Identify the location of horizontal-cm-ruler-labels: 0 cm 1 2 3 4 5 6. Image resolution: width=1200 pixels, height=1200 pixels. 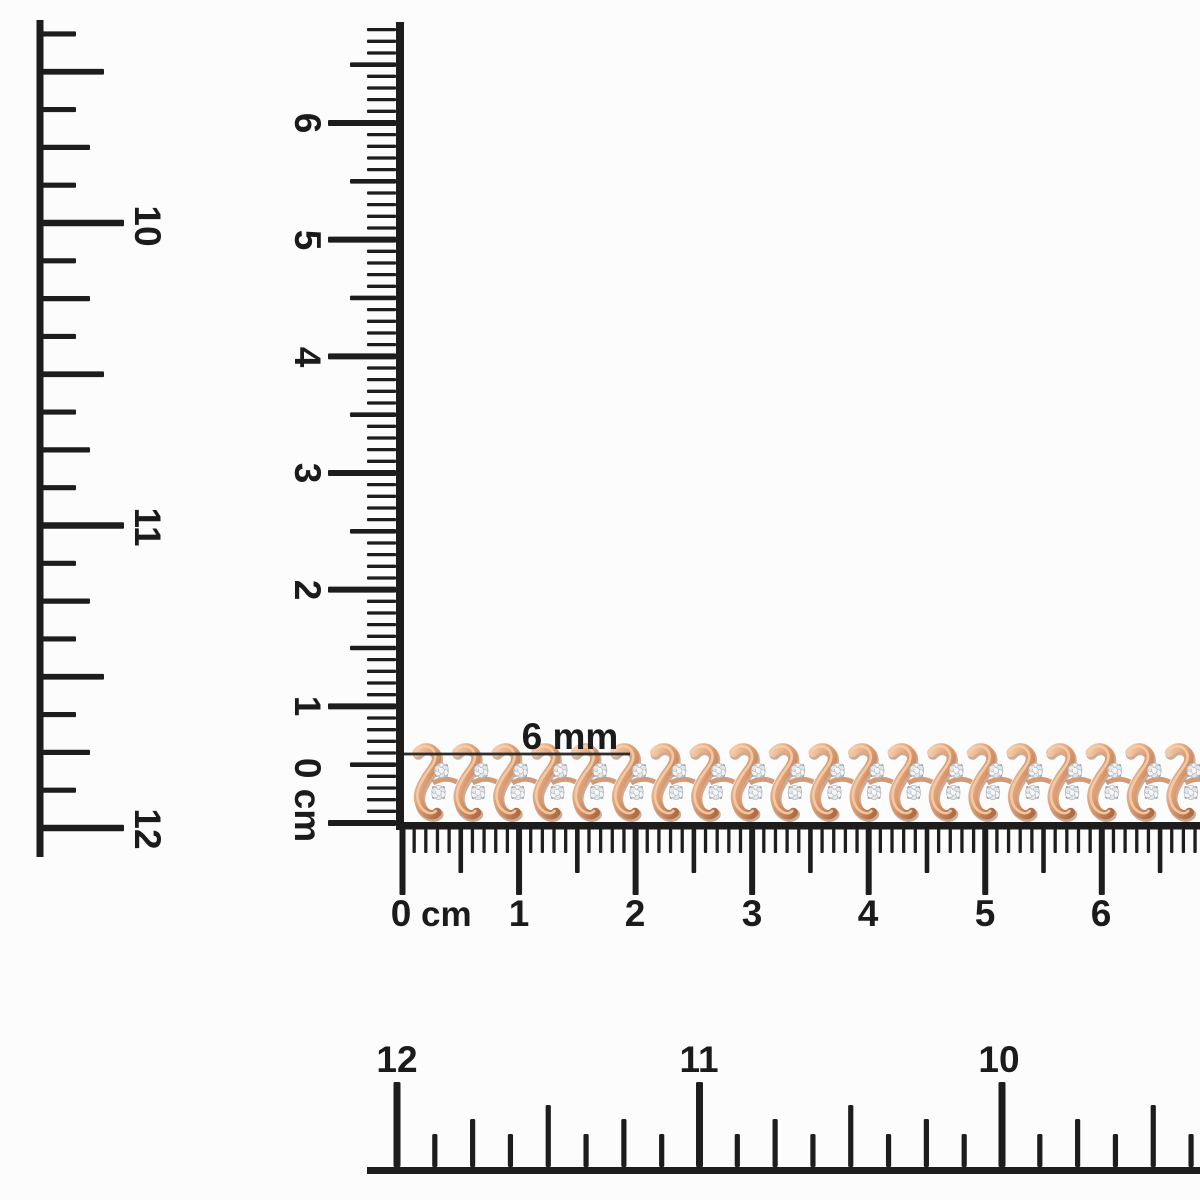
(751, 913).